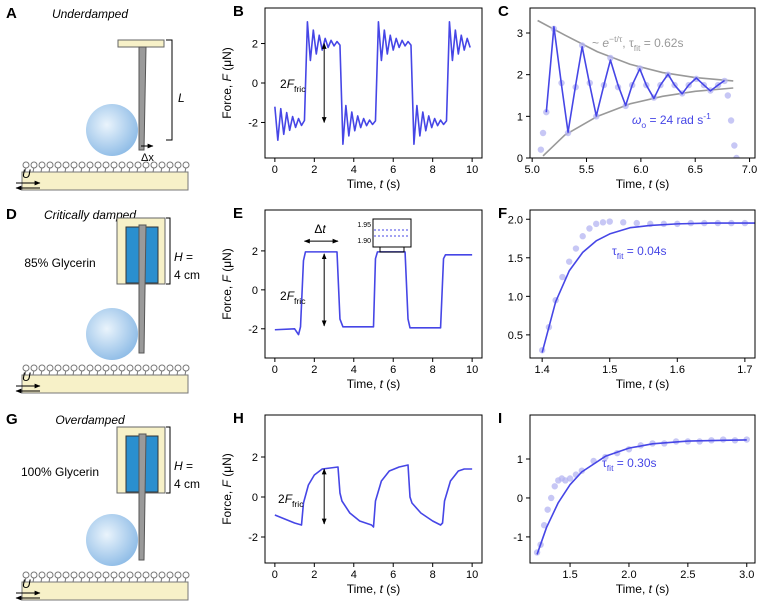 The width and height of the screenshot is (762, 604). What do you see at coordinates (11, 214) in the screenshot?
I see `panel-letter: D` at bounding box center [11, 214].